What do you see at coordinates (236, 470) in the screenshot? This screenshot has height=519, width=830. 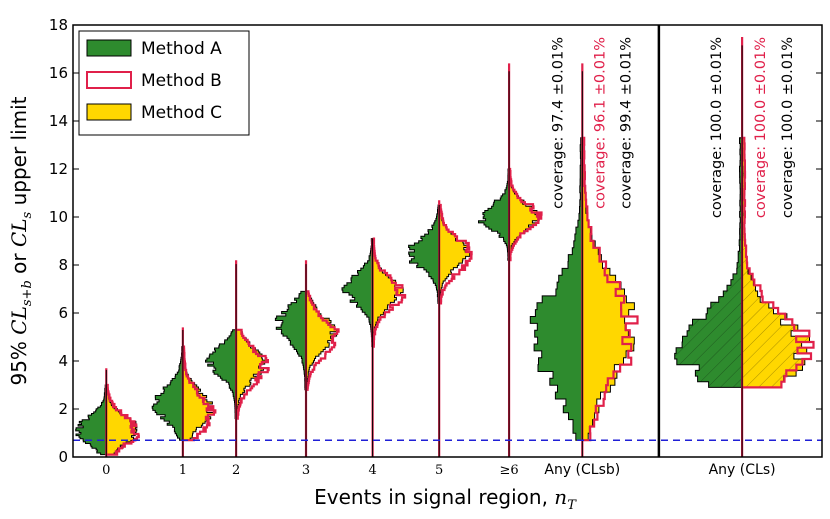 I see `x-tick-label: 2` at bounding box center [236, 470].